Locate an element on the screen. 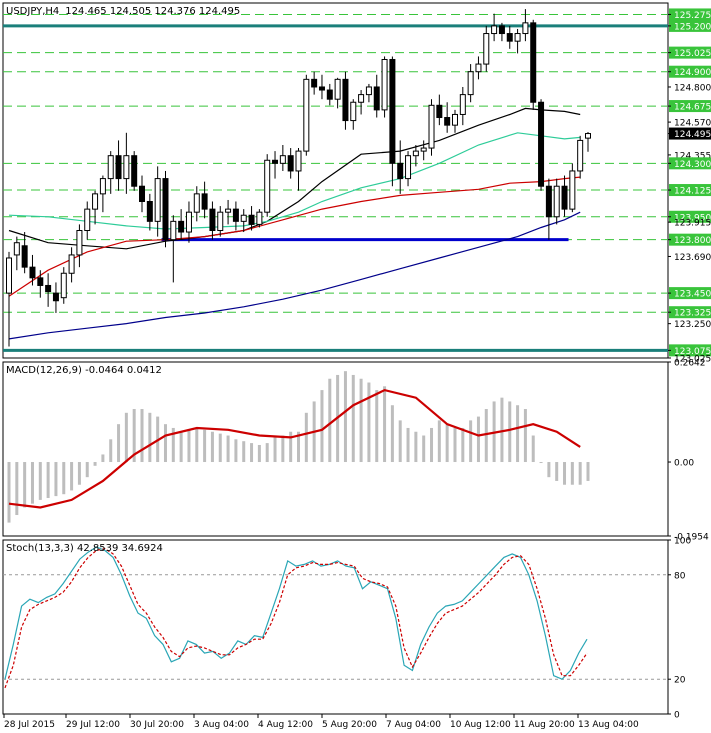  time-tick-label: 13 Aug 04:00 is located at coordinates (608, 725).